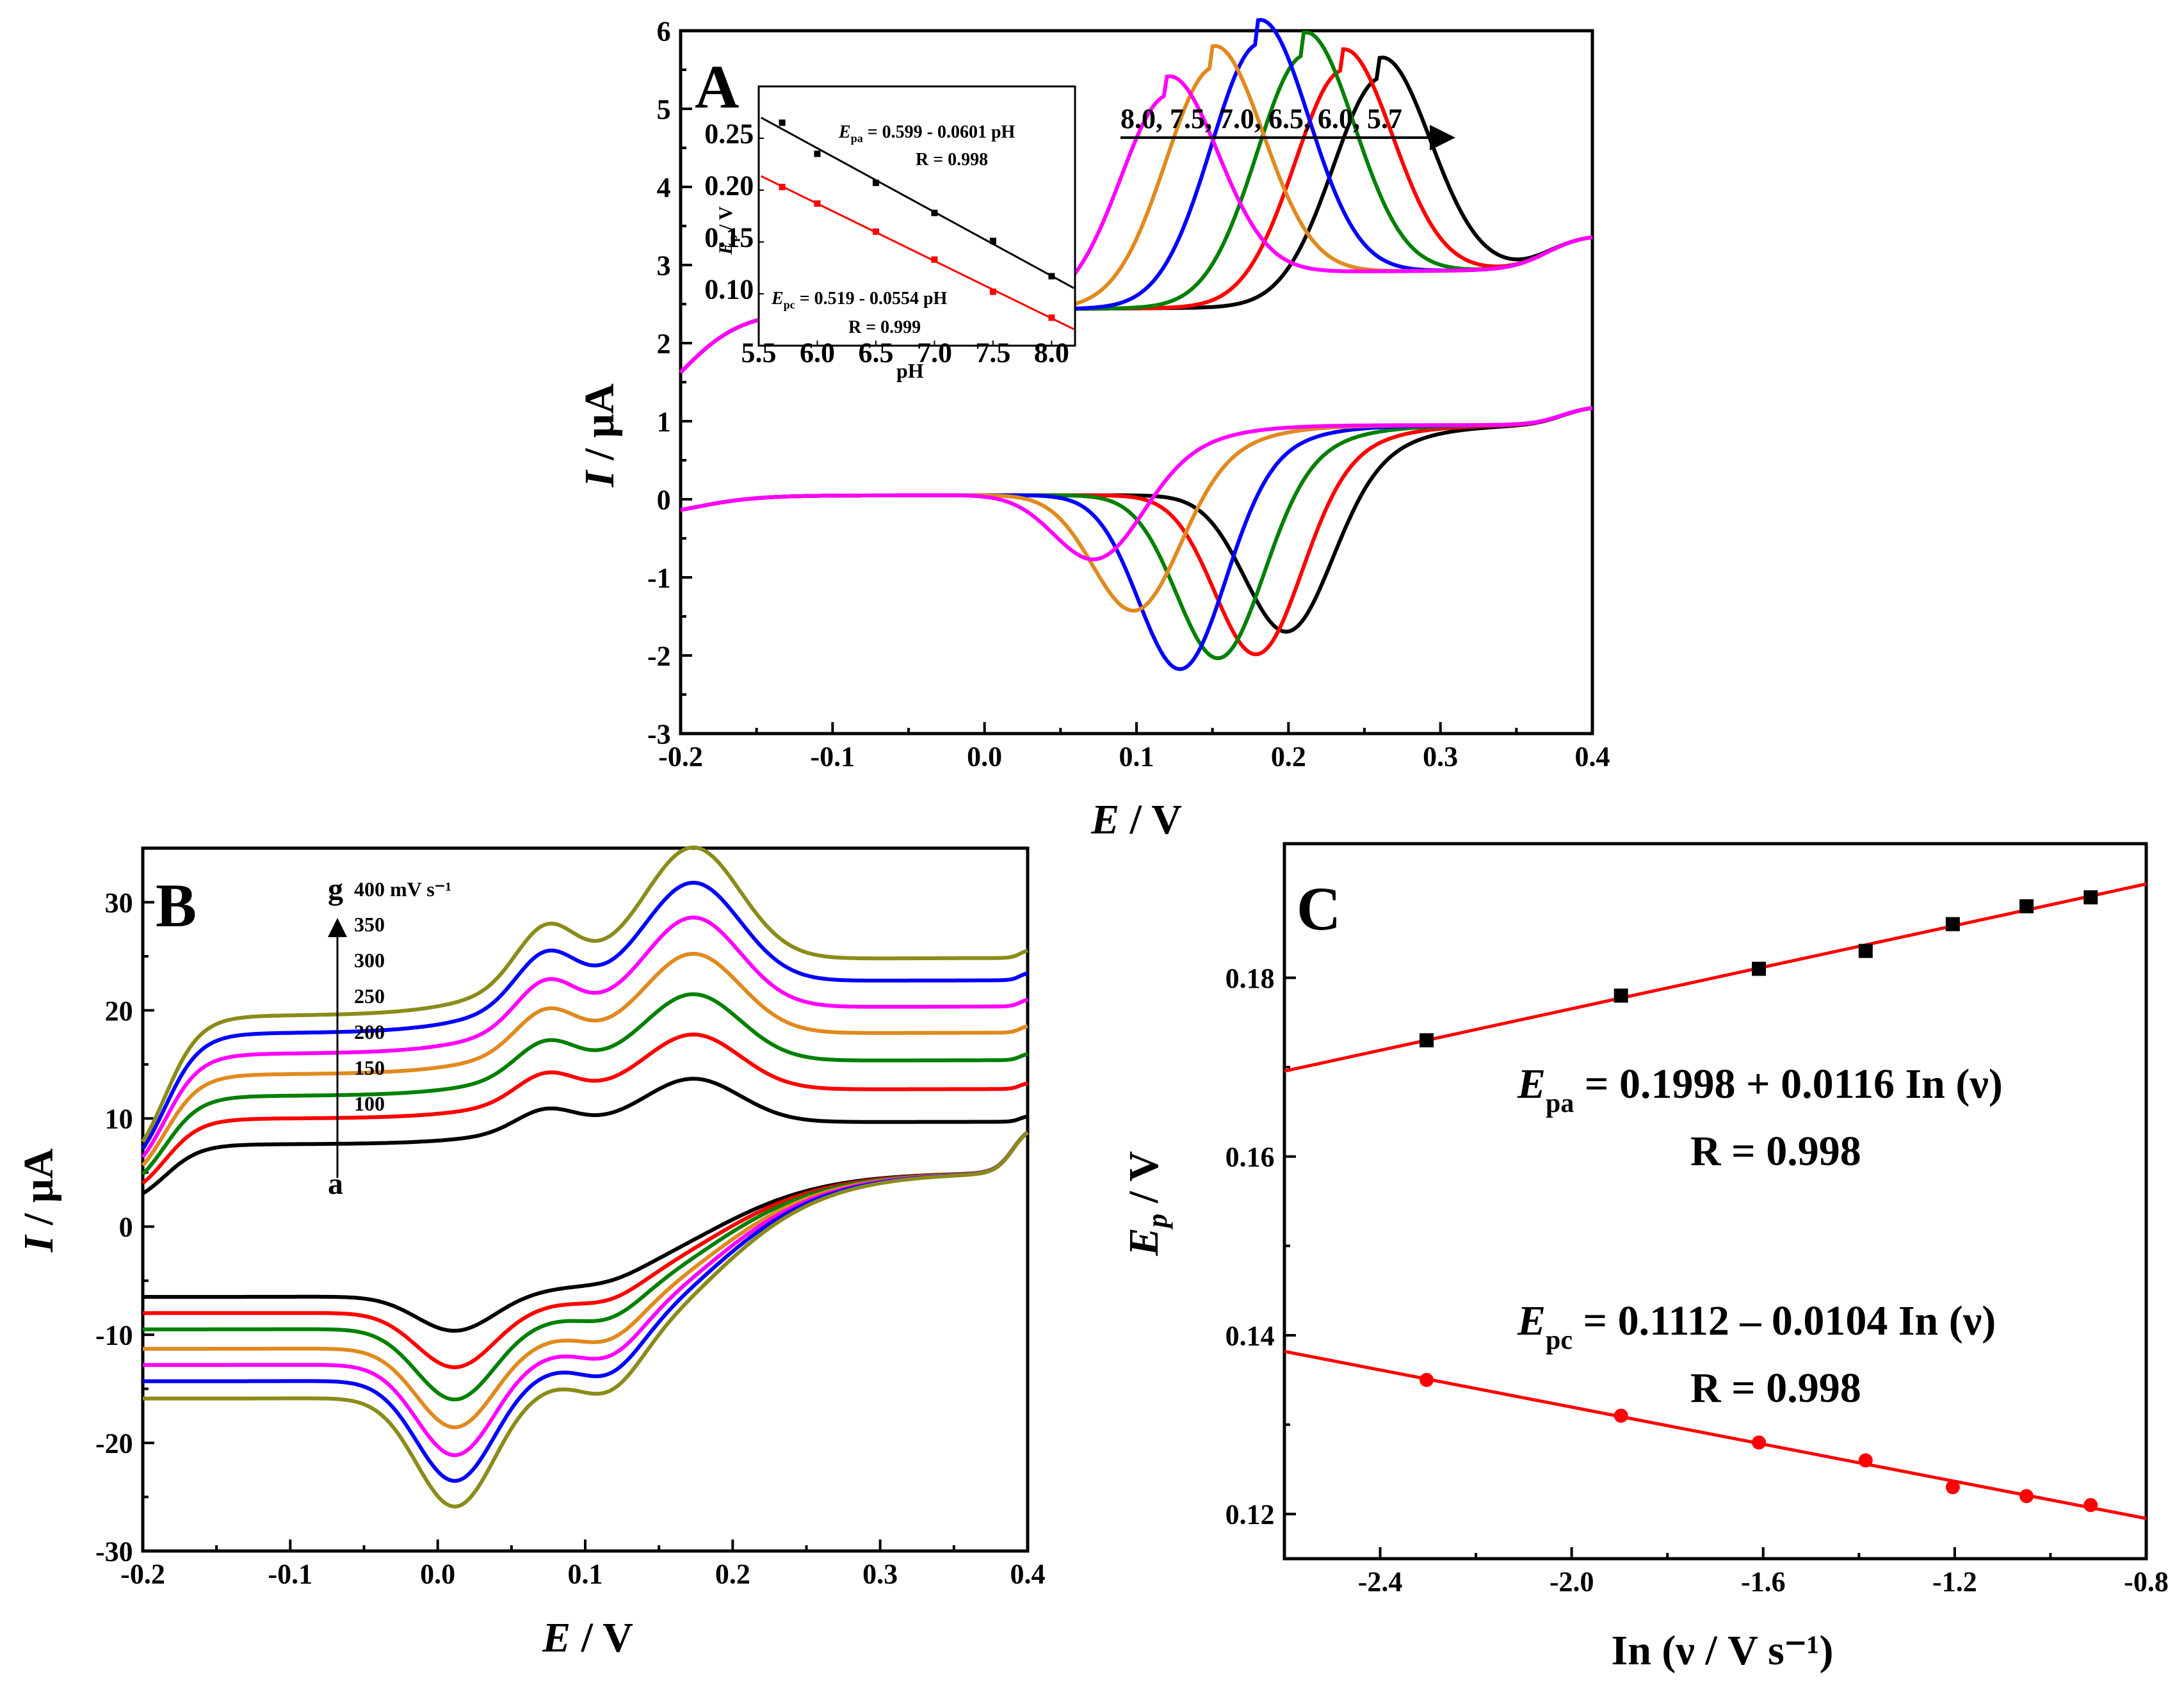  What do you see at coordinates (1381, 1582) in the screenshot?
I see `x-tick-label: -2.4` at bounding box center [1381, 1582].